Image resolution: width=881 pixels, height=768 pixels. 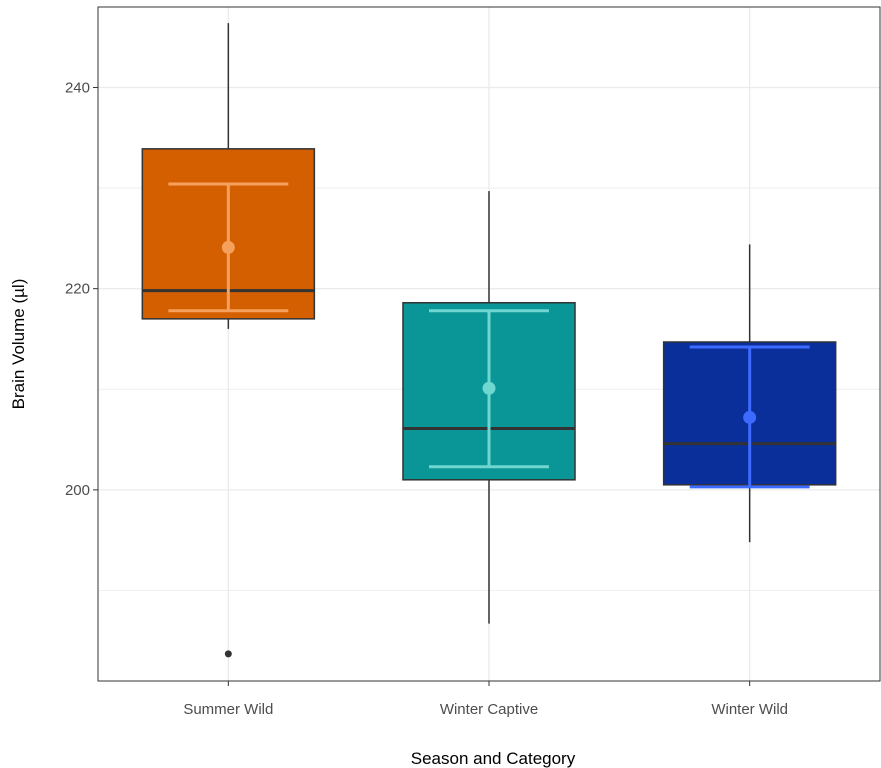 I want to click on y-tick-label: 220, so click(x=77, y=289).